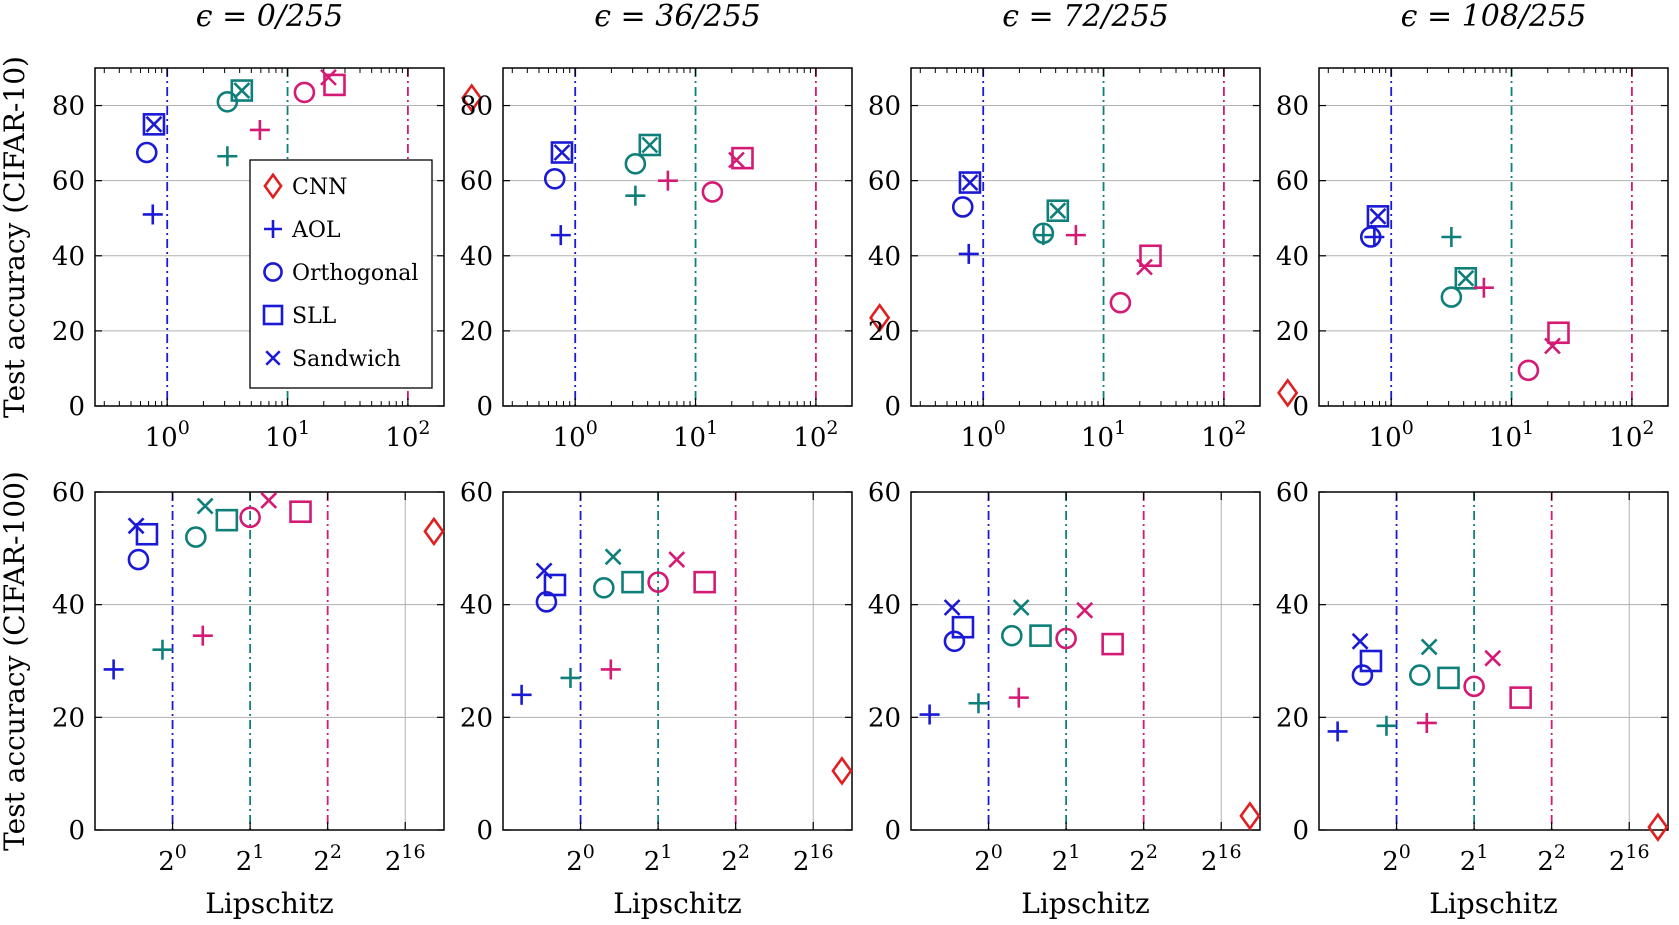  What do you see at coordinates (1221, 859) in the screenshot?
I see `x-tick-label: 216` at bounding box center [1221, 859].